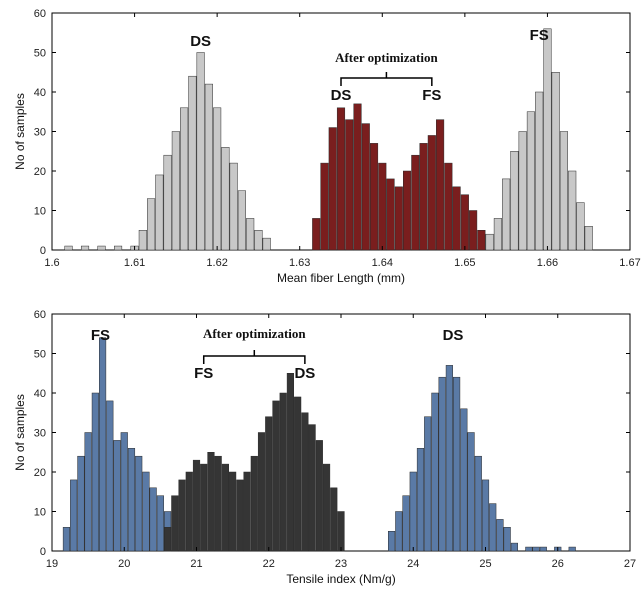 This screenshot has width=644, height=590. What do you see at coordinates (196, 564) in the screenshot?
I see `x-tick-label: 21` at bounding box center [196, 564].